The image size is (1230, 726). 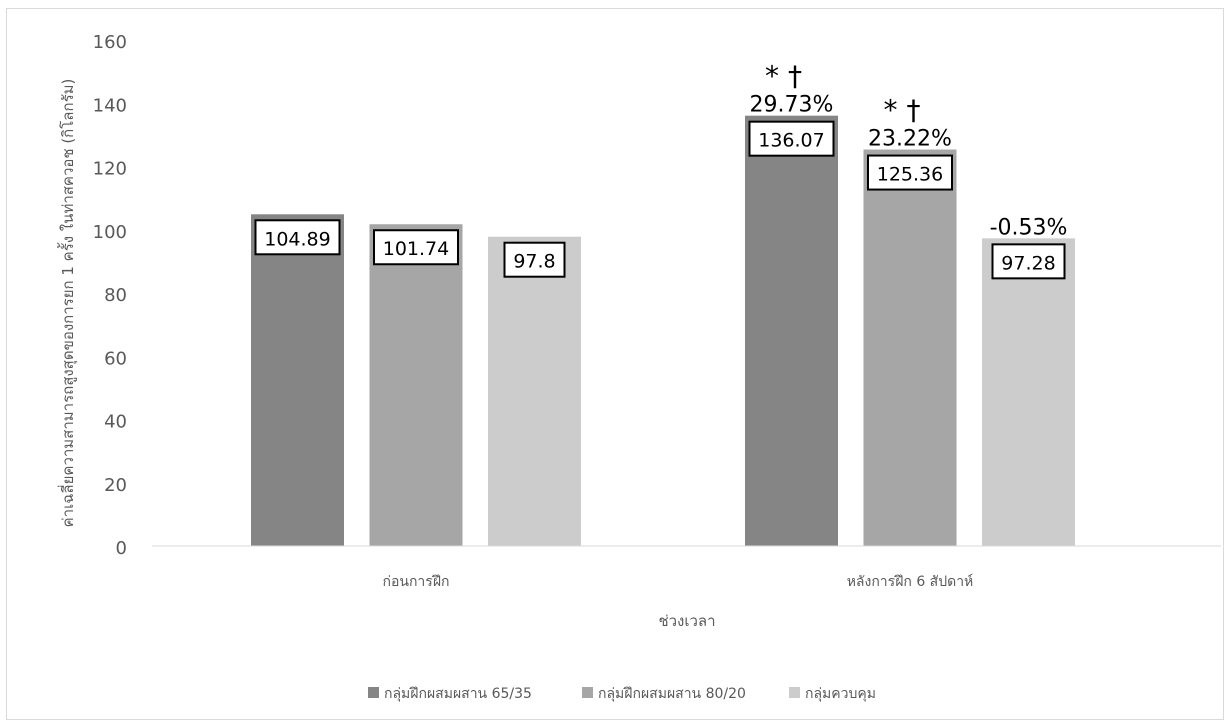 What do you see at coordinates (110, 42) in the screenshot?
I see `y-tick-label: 160` at bounding box center [110, 42].